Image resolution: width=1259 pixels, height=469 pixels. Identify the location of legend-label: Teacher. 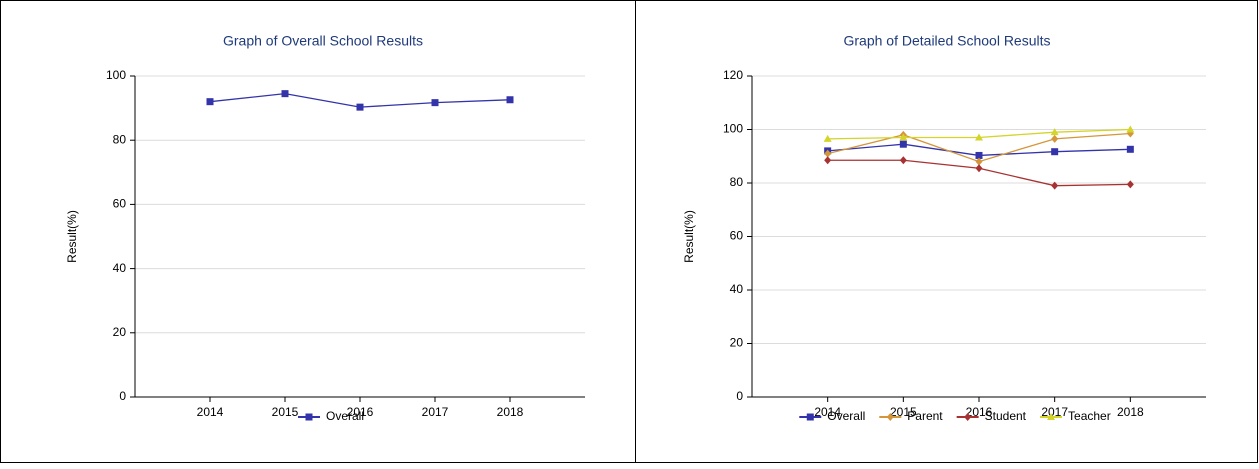
(1089, 416).